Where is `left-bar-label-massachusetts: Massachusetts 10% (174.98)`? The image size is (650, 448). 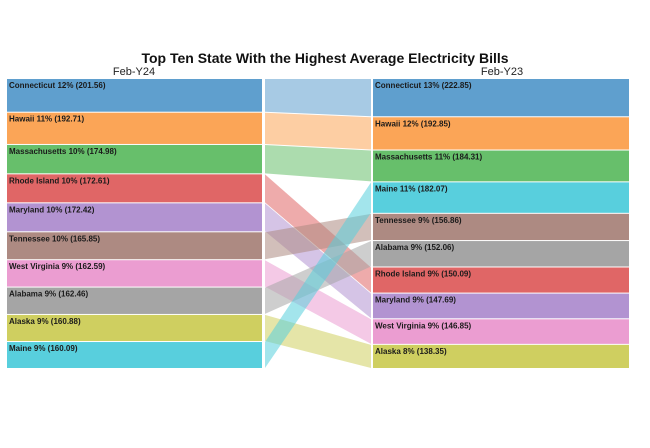 left-bar-label-massachusetts: Massachusetts 10% (174.98) is located at coordinates (63, 151).